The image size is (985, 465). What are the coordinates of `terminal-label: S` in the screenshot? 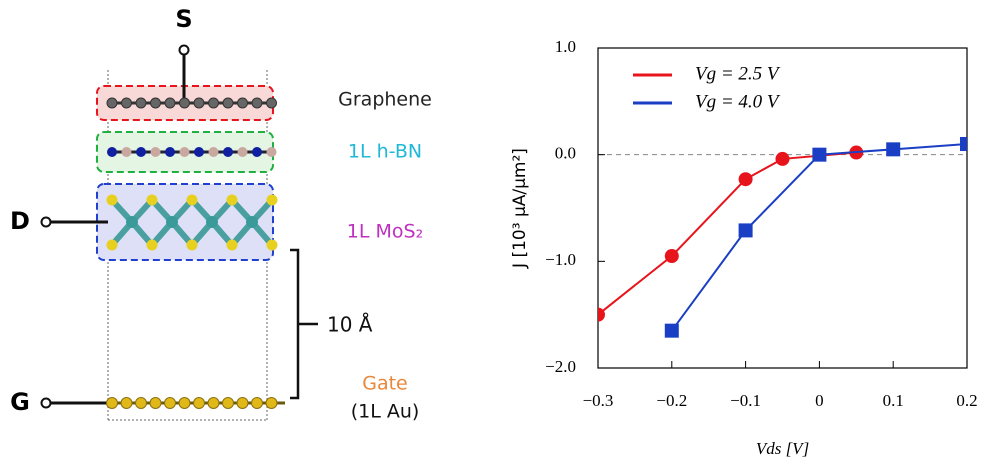 It's located at (183, 19).